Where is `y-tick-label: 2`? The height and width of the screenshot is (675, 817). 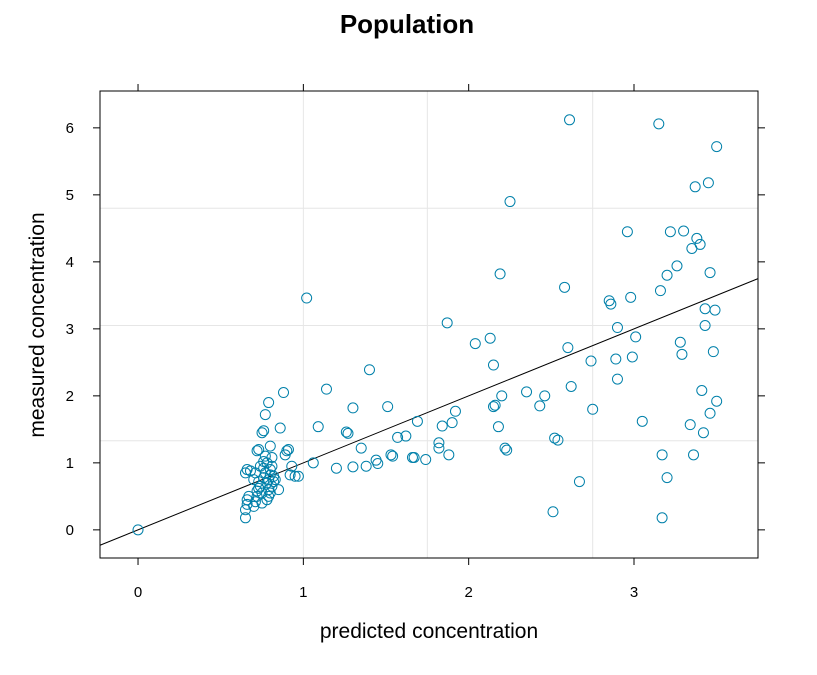 y-tick-label: 2 is located at coordinates (70, 396).